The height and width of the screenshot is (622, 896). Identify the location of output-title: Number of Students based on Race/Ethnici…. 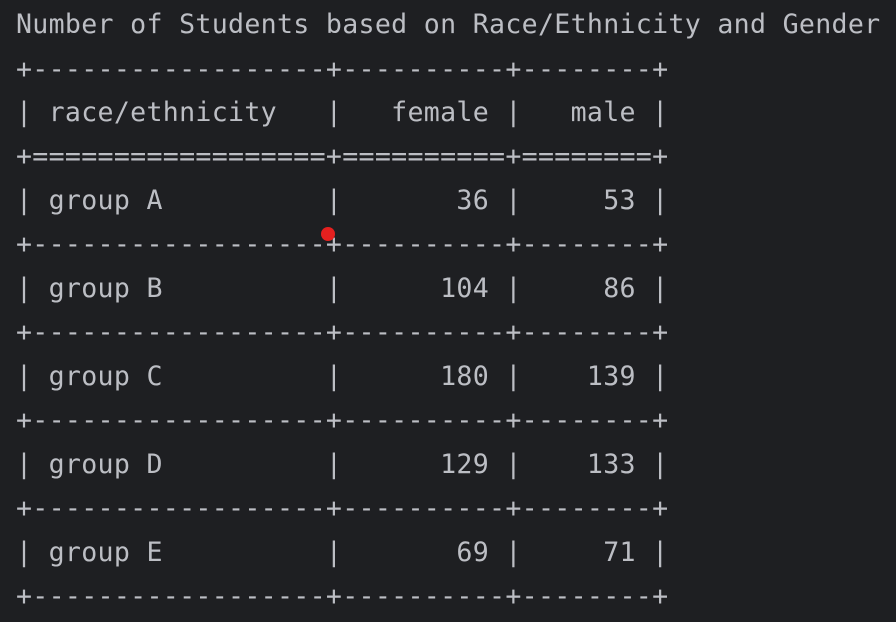
(448, 24).